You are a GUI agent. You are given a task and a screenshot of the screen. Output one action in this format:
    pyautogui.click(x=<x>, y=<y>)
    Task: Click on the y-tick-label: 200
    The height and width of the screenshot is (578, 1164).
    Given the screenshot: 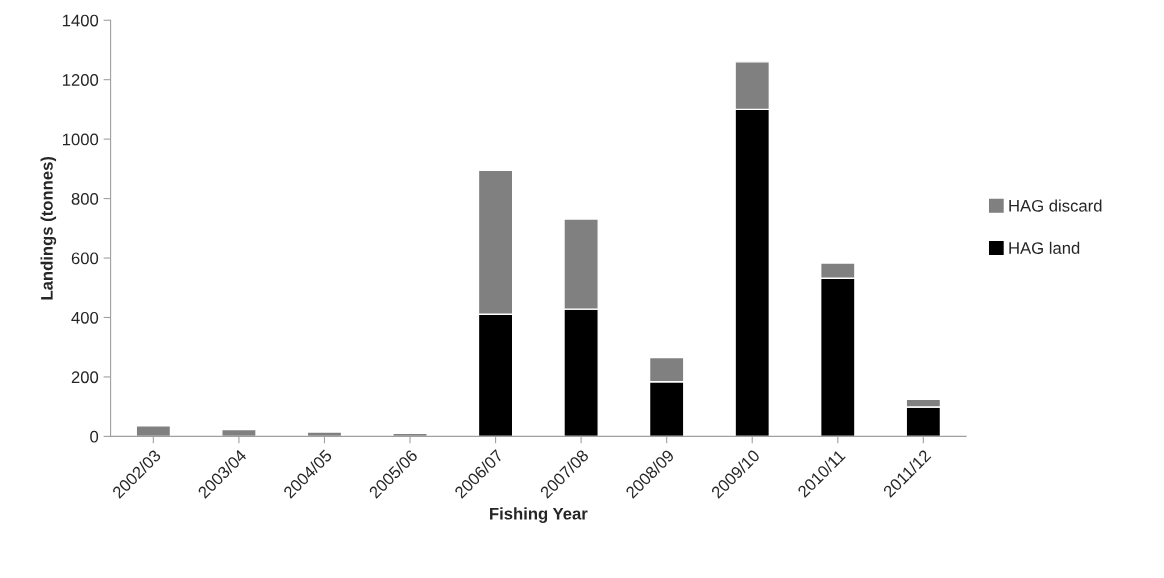 What is the action you would take?
    pyautogui.click(x=85, y=377)
    